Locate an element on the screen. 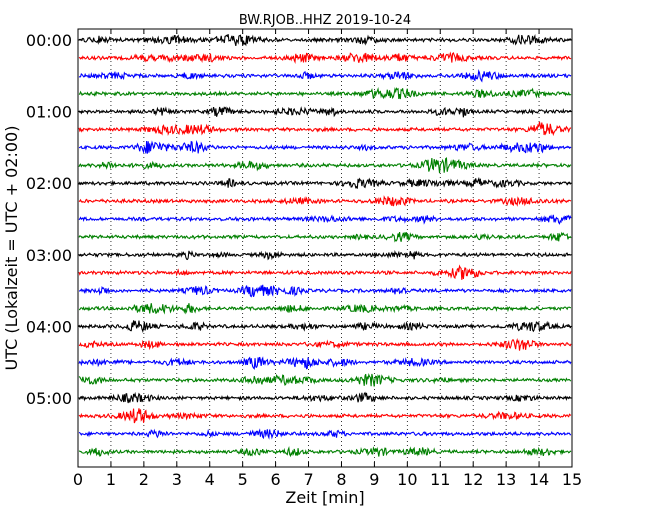 The image size is (650, 520). x-tick-label: 6 is located at coordinates (276, 479).